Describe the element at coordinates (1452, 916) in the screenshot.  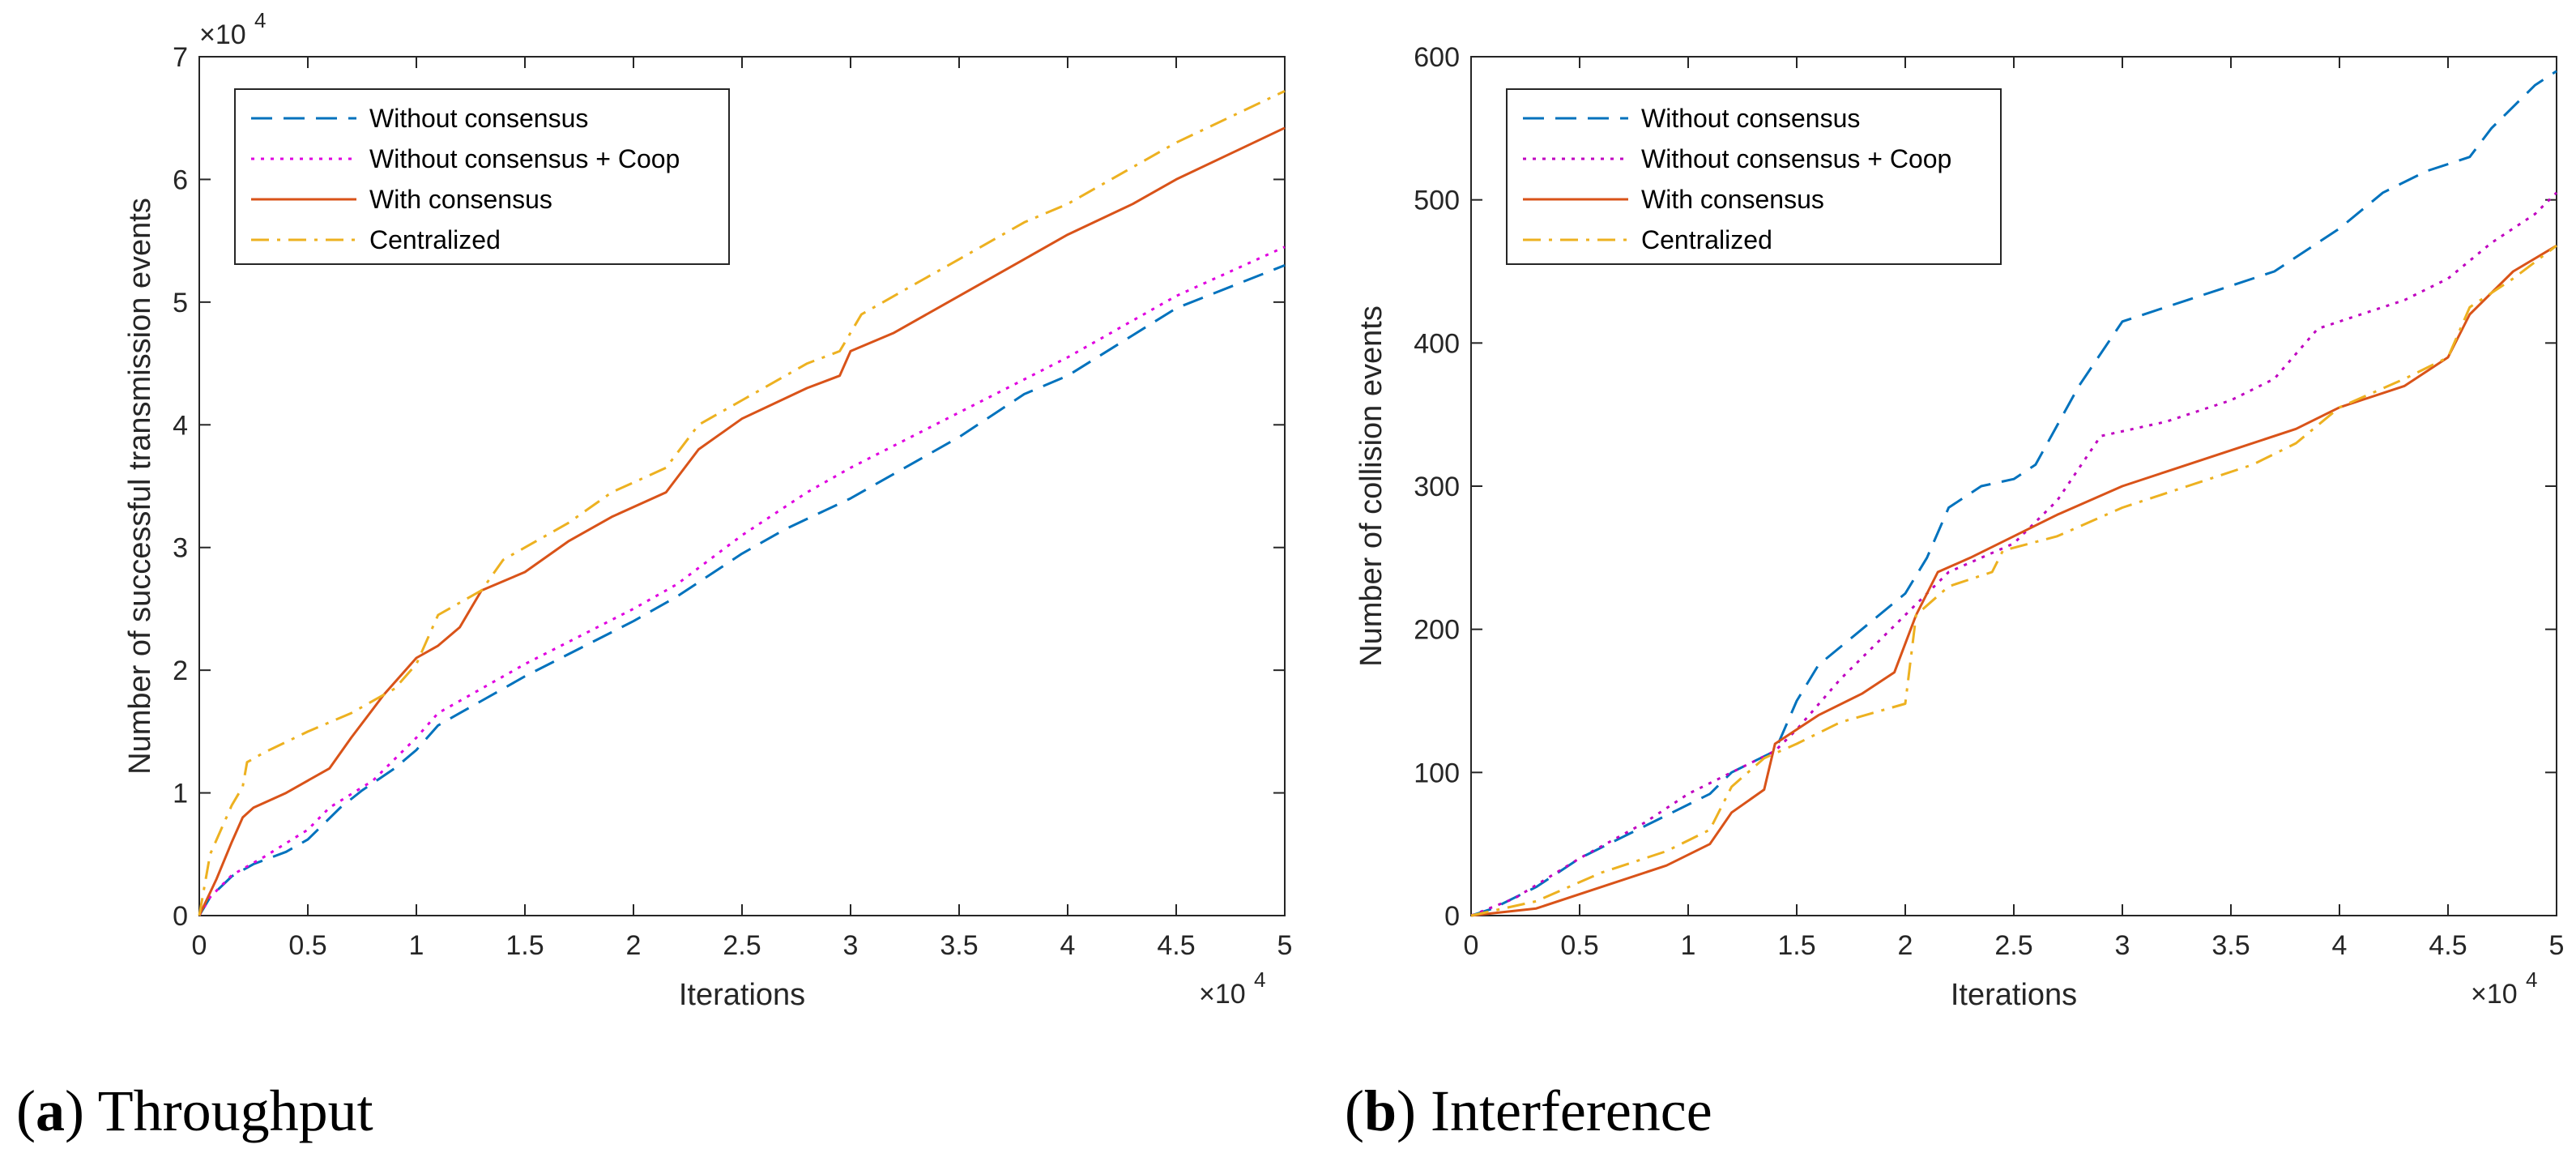
I see `y-tick-label-b: 0` at that location.